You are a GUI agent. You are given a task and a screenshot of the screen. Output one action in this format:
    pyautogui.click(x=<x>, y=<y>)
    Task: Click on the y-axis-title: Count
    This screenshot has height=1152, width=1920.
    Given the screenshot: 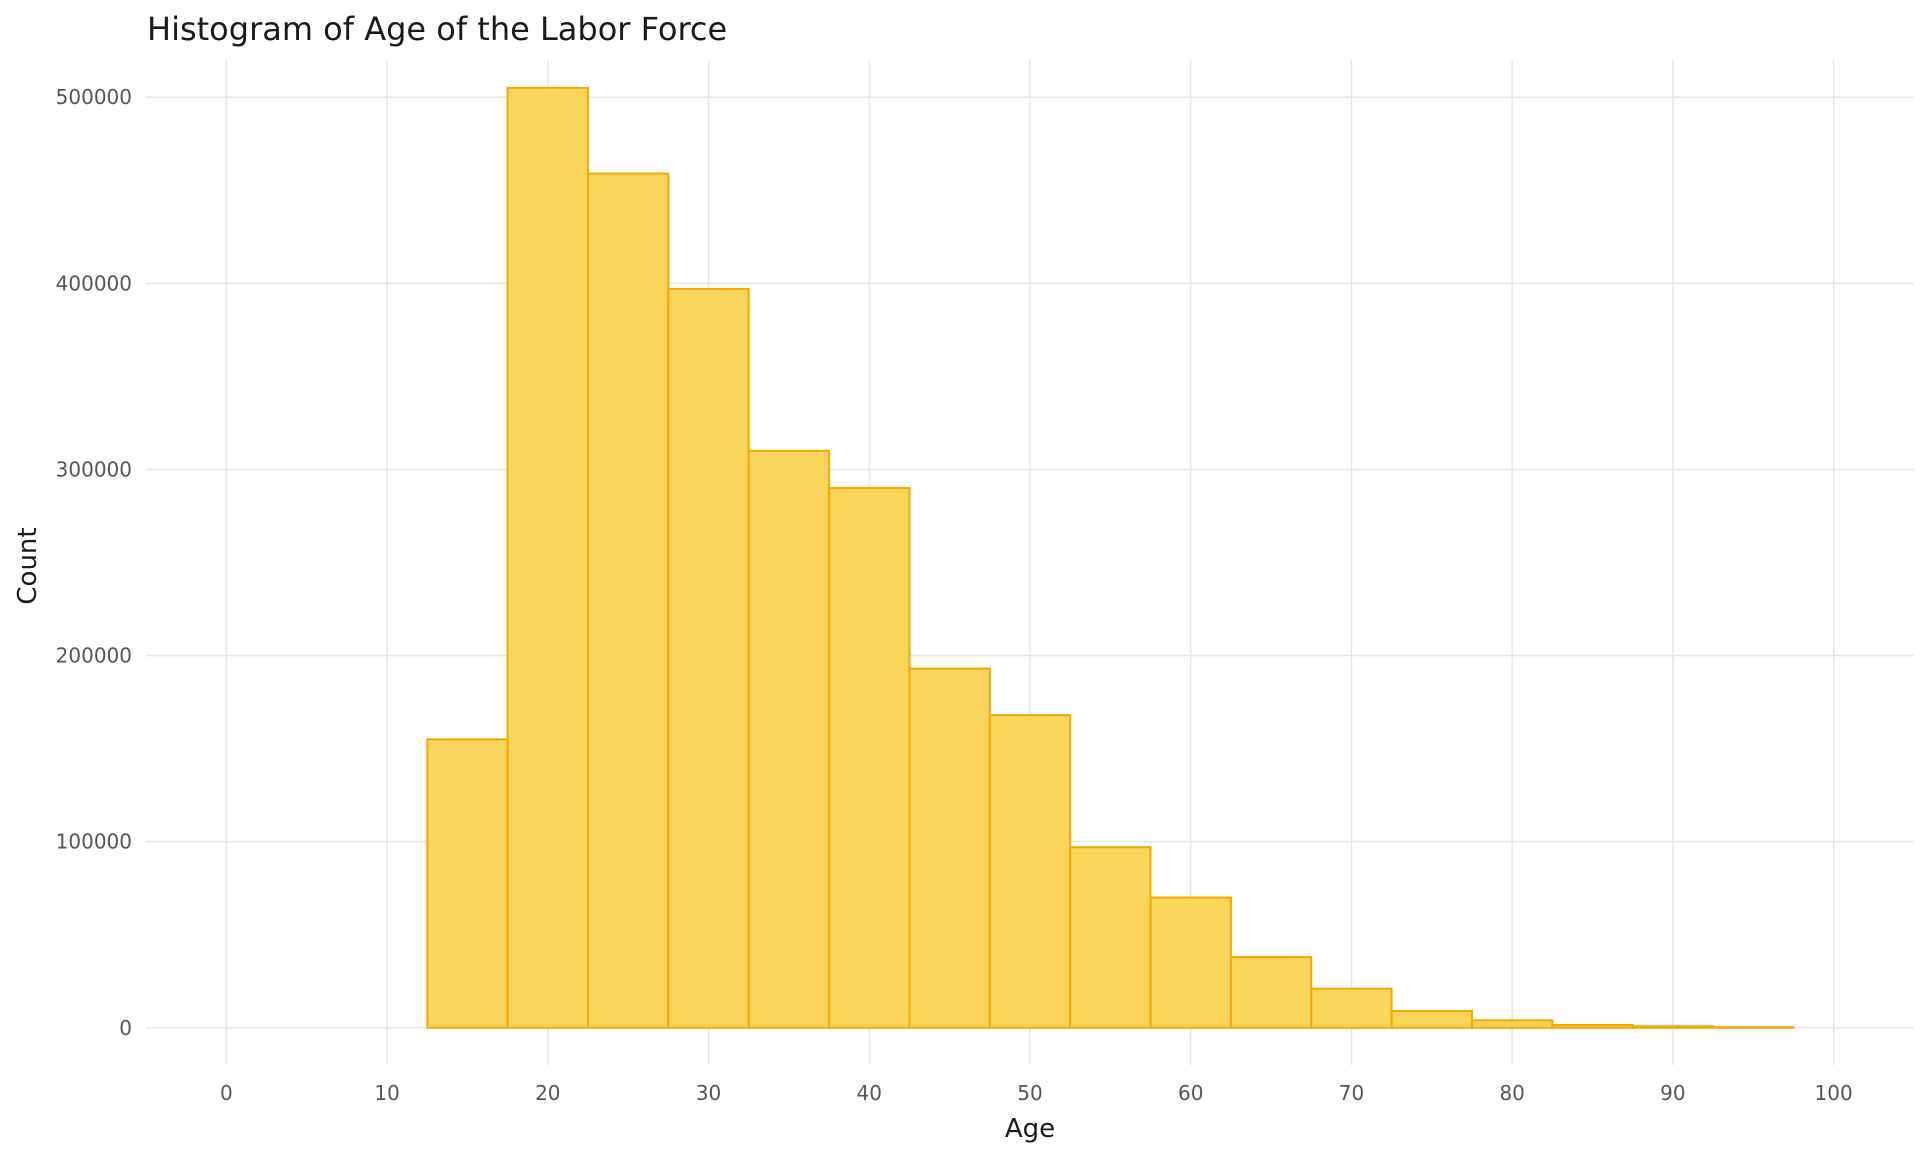 What is the action you would take?
    pyautogui.click(x=28, y=565)
    